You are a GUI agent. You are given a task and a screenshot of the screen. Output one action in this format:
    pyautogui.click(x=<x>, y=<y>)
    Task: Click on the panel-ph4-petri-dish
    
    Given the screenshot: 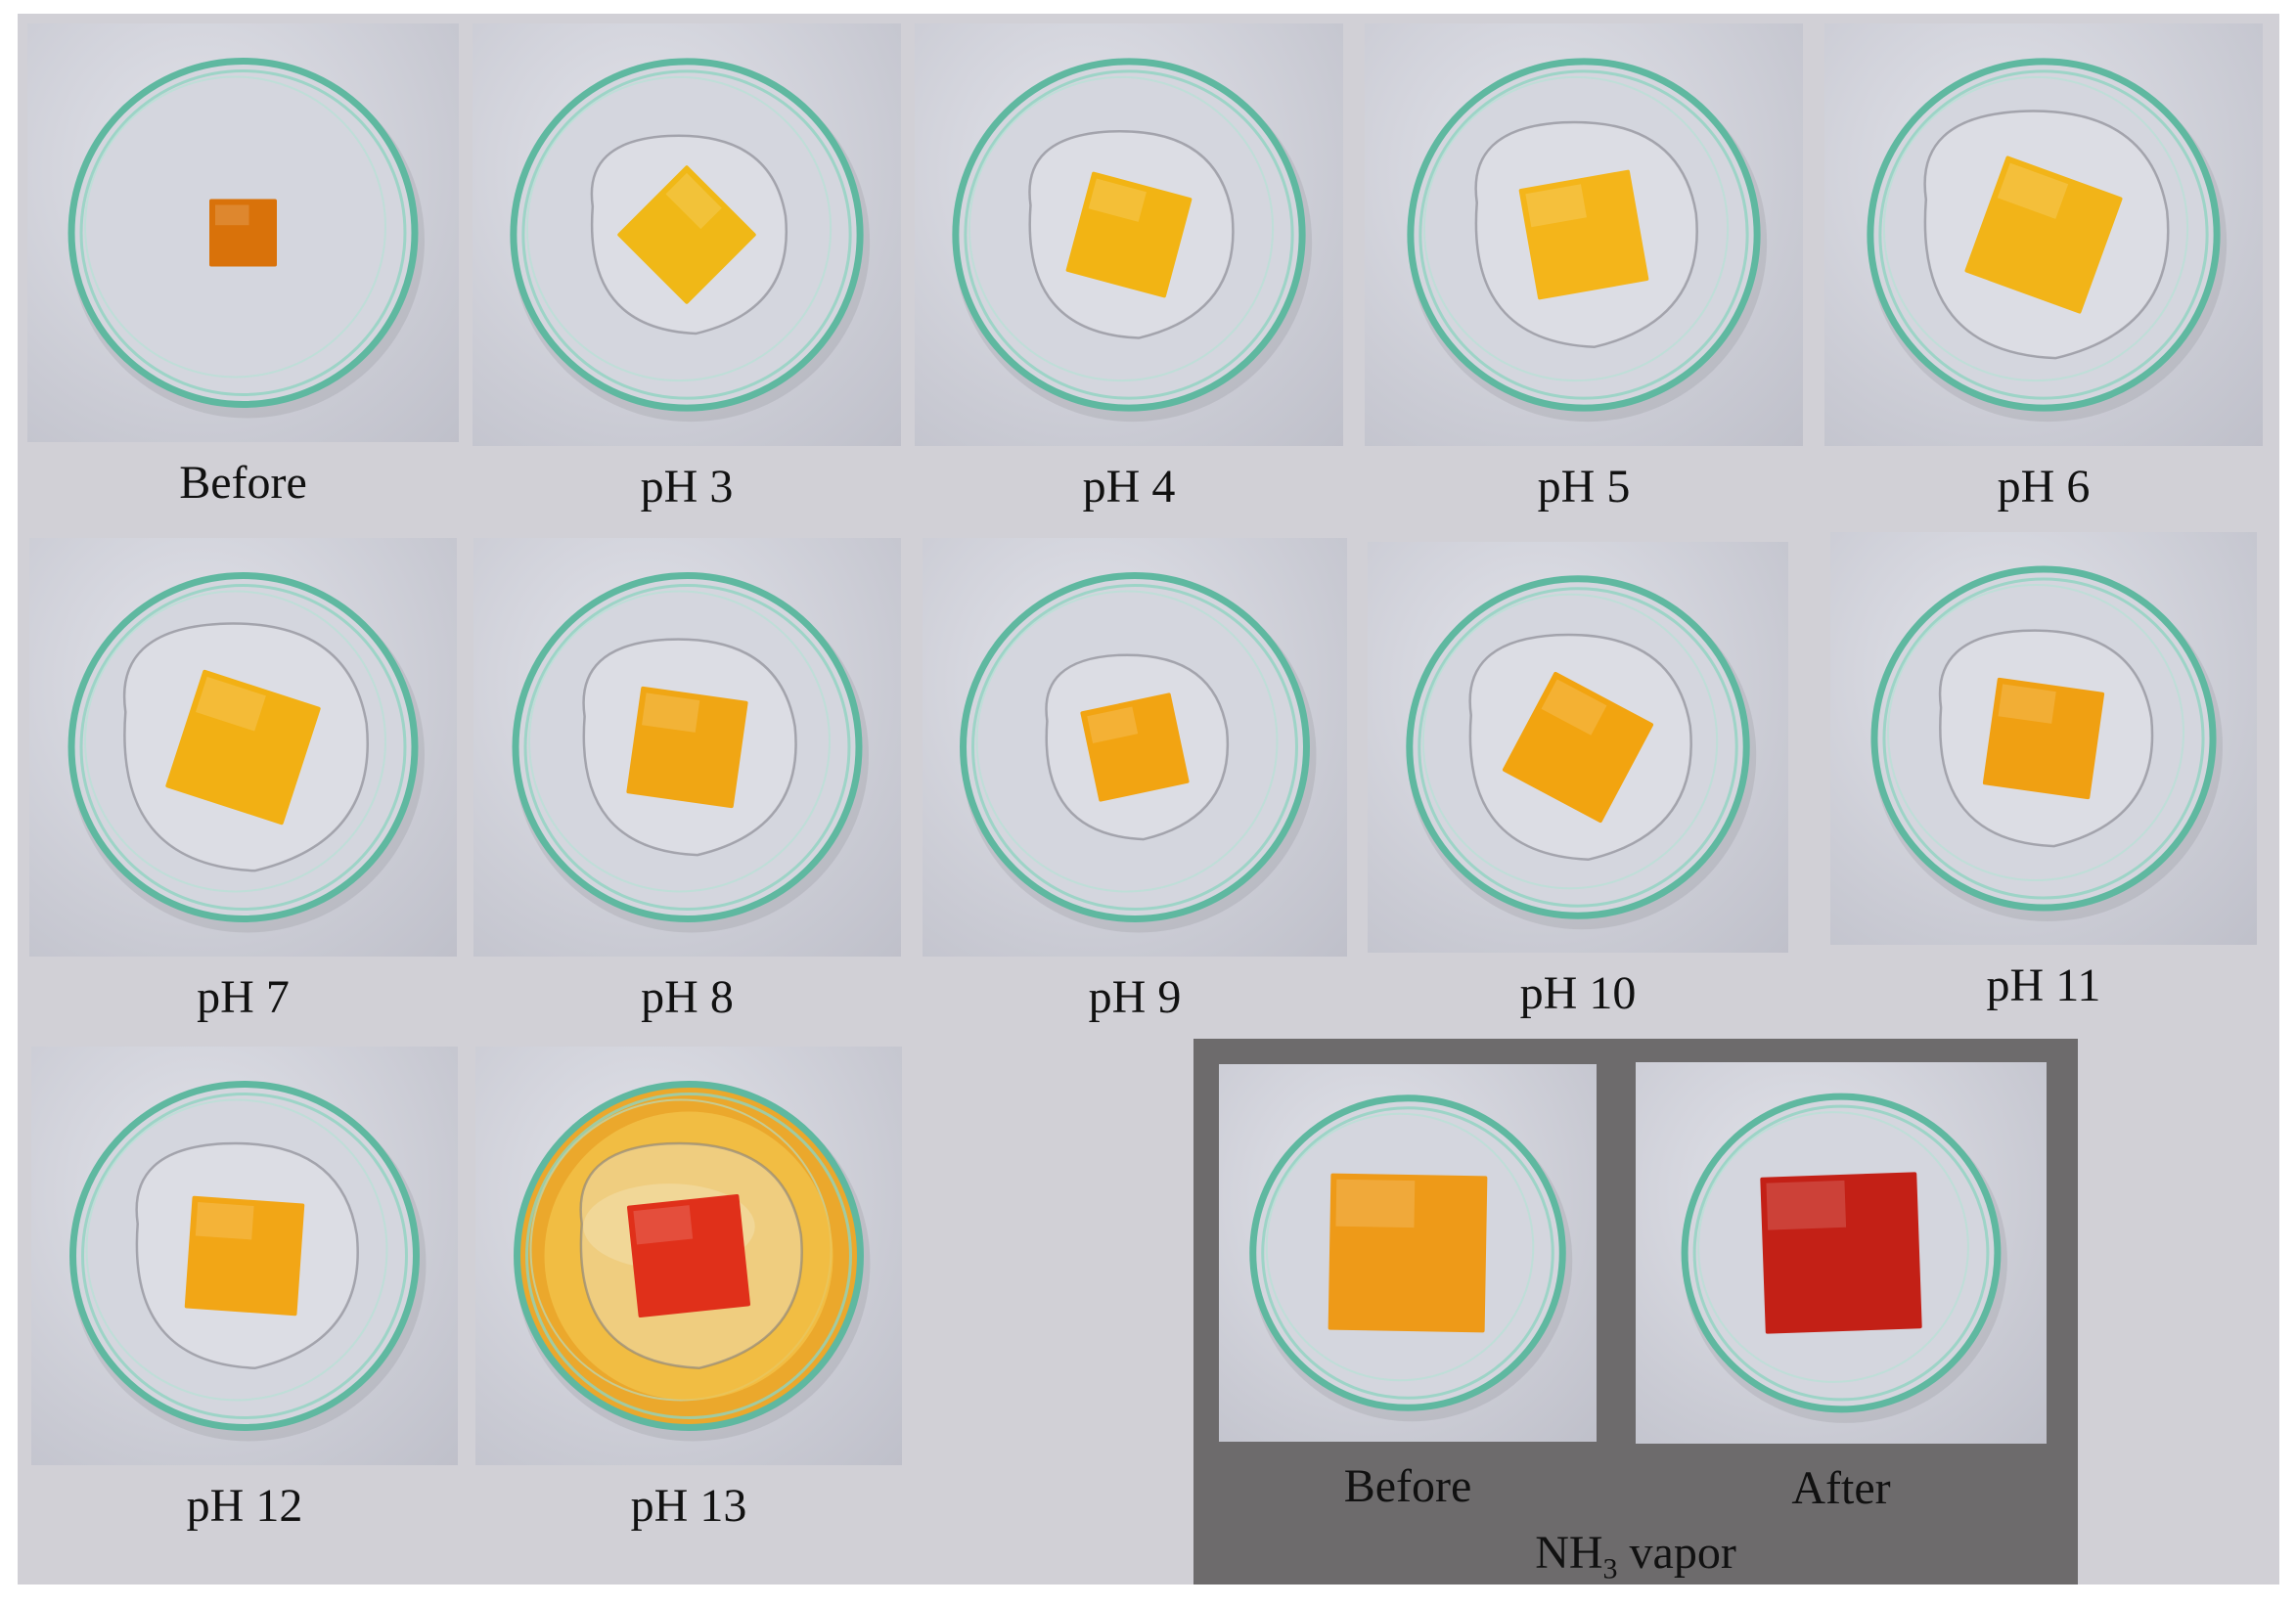 What is the action you would take?
    pyautogui.click(x=1132, y=241)
    